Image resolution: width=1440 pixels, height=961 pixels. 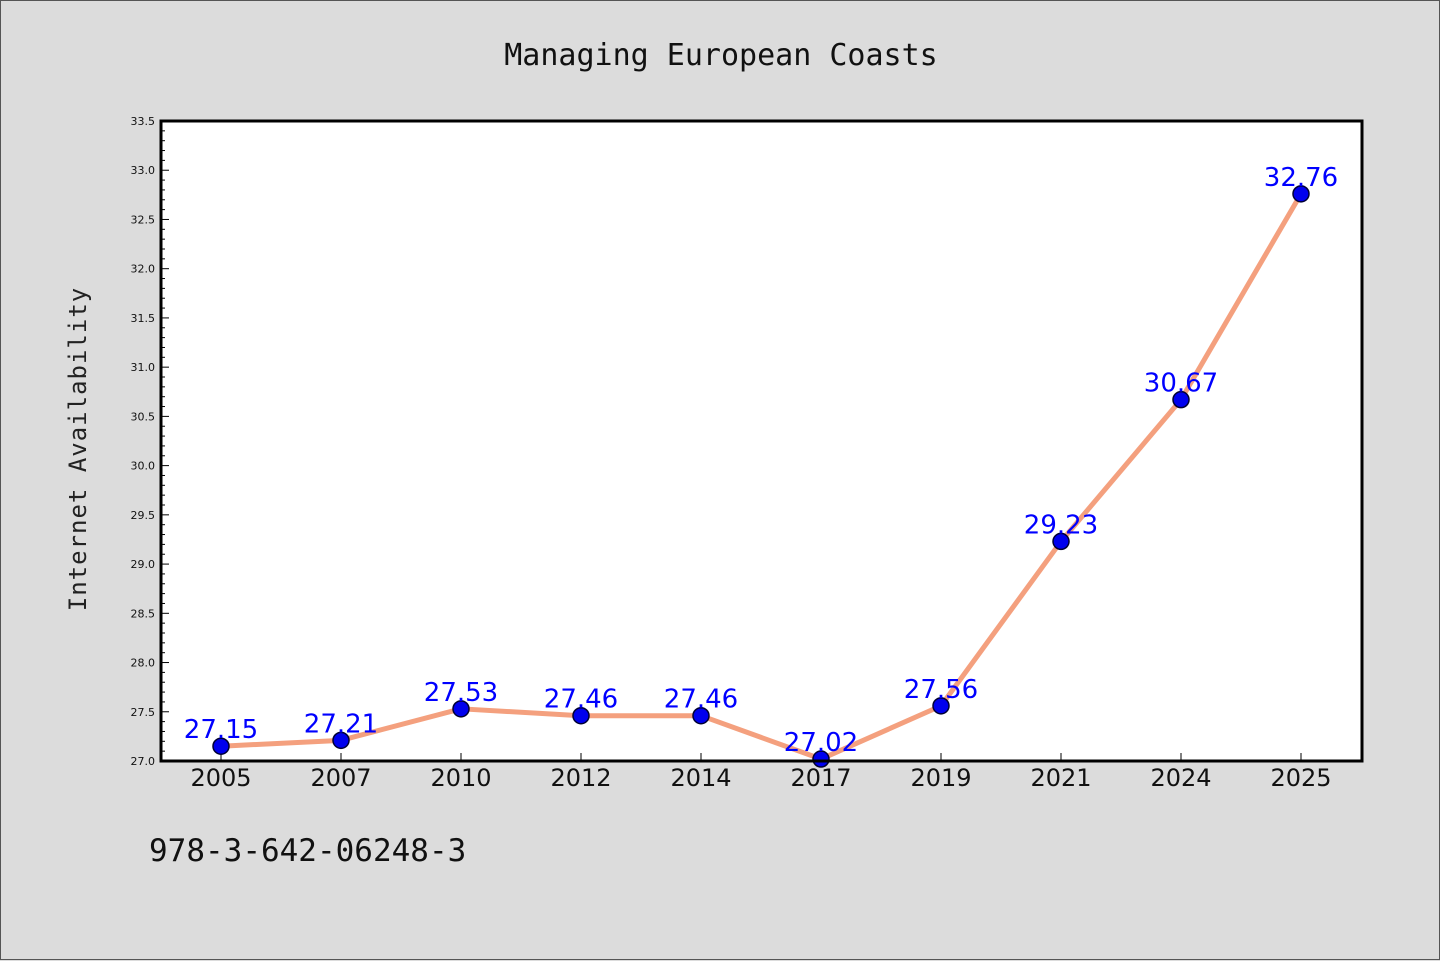 I want to click on data-label: 27.21, so click(x=341, y=724).